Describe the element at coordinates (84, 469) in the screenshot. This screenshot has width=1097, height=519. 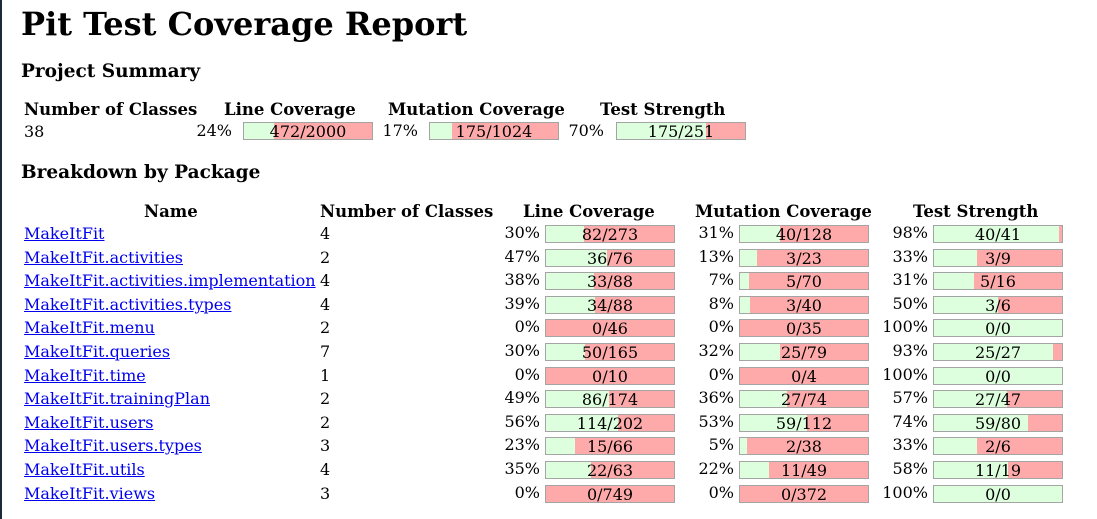
I see `package-link: MakeItFit.utils` at that location.